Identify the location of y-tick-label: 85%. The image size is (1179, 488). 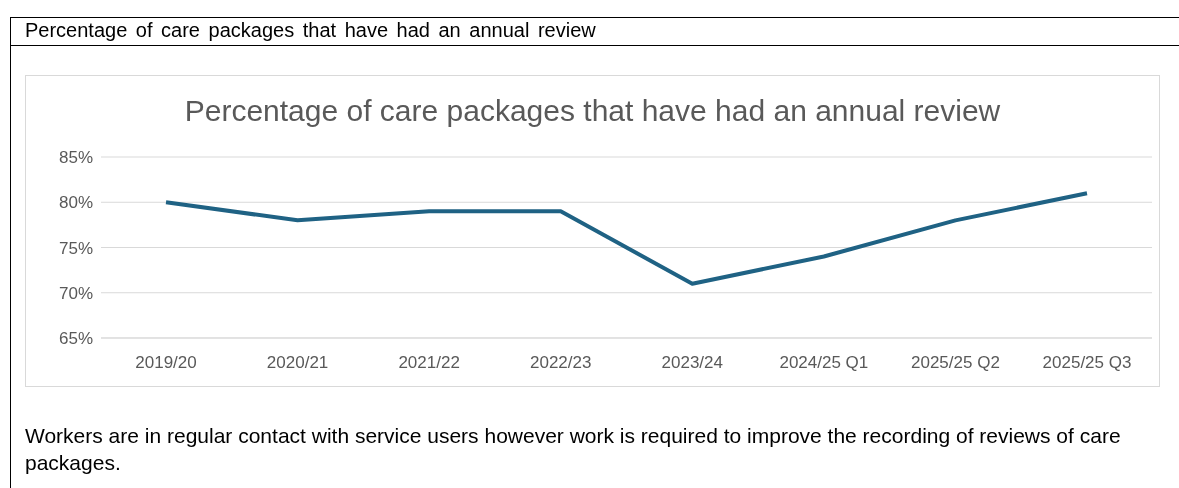
(75, 158).